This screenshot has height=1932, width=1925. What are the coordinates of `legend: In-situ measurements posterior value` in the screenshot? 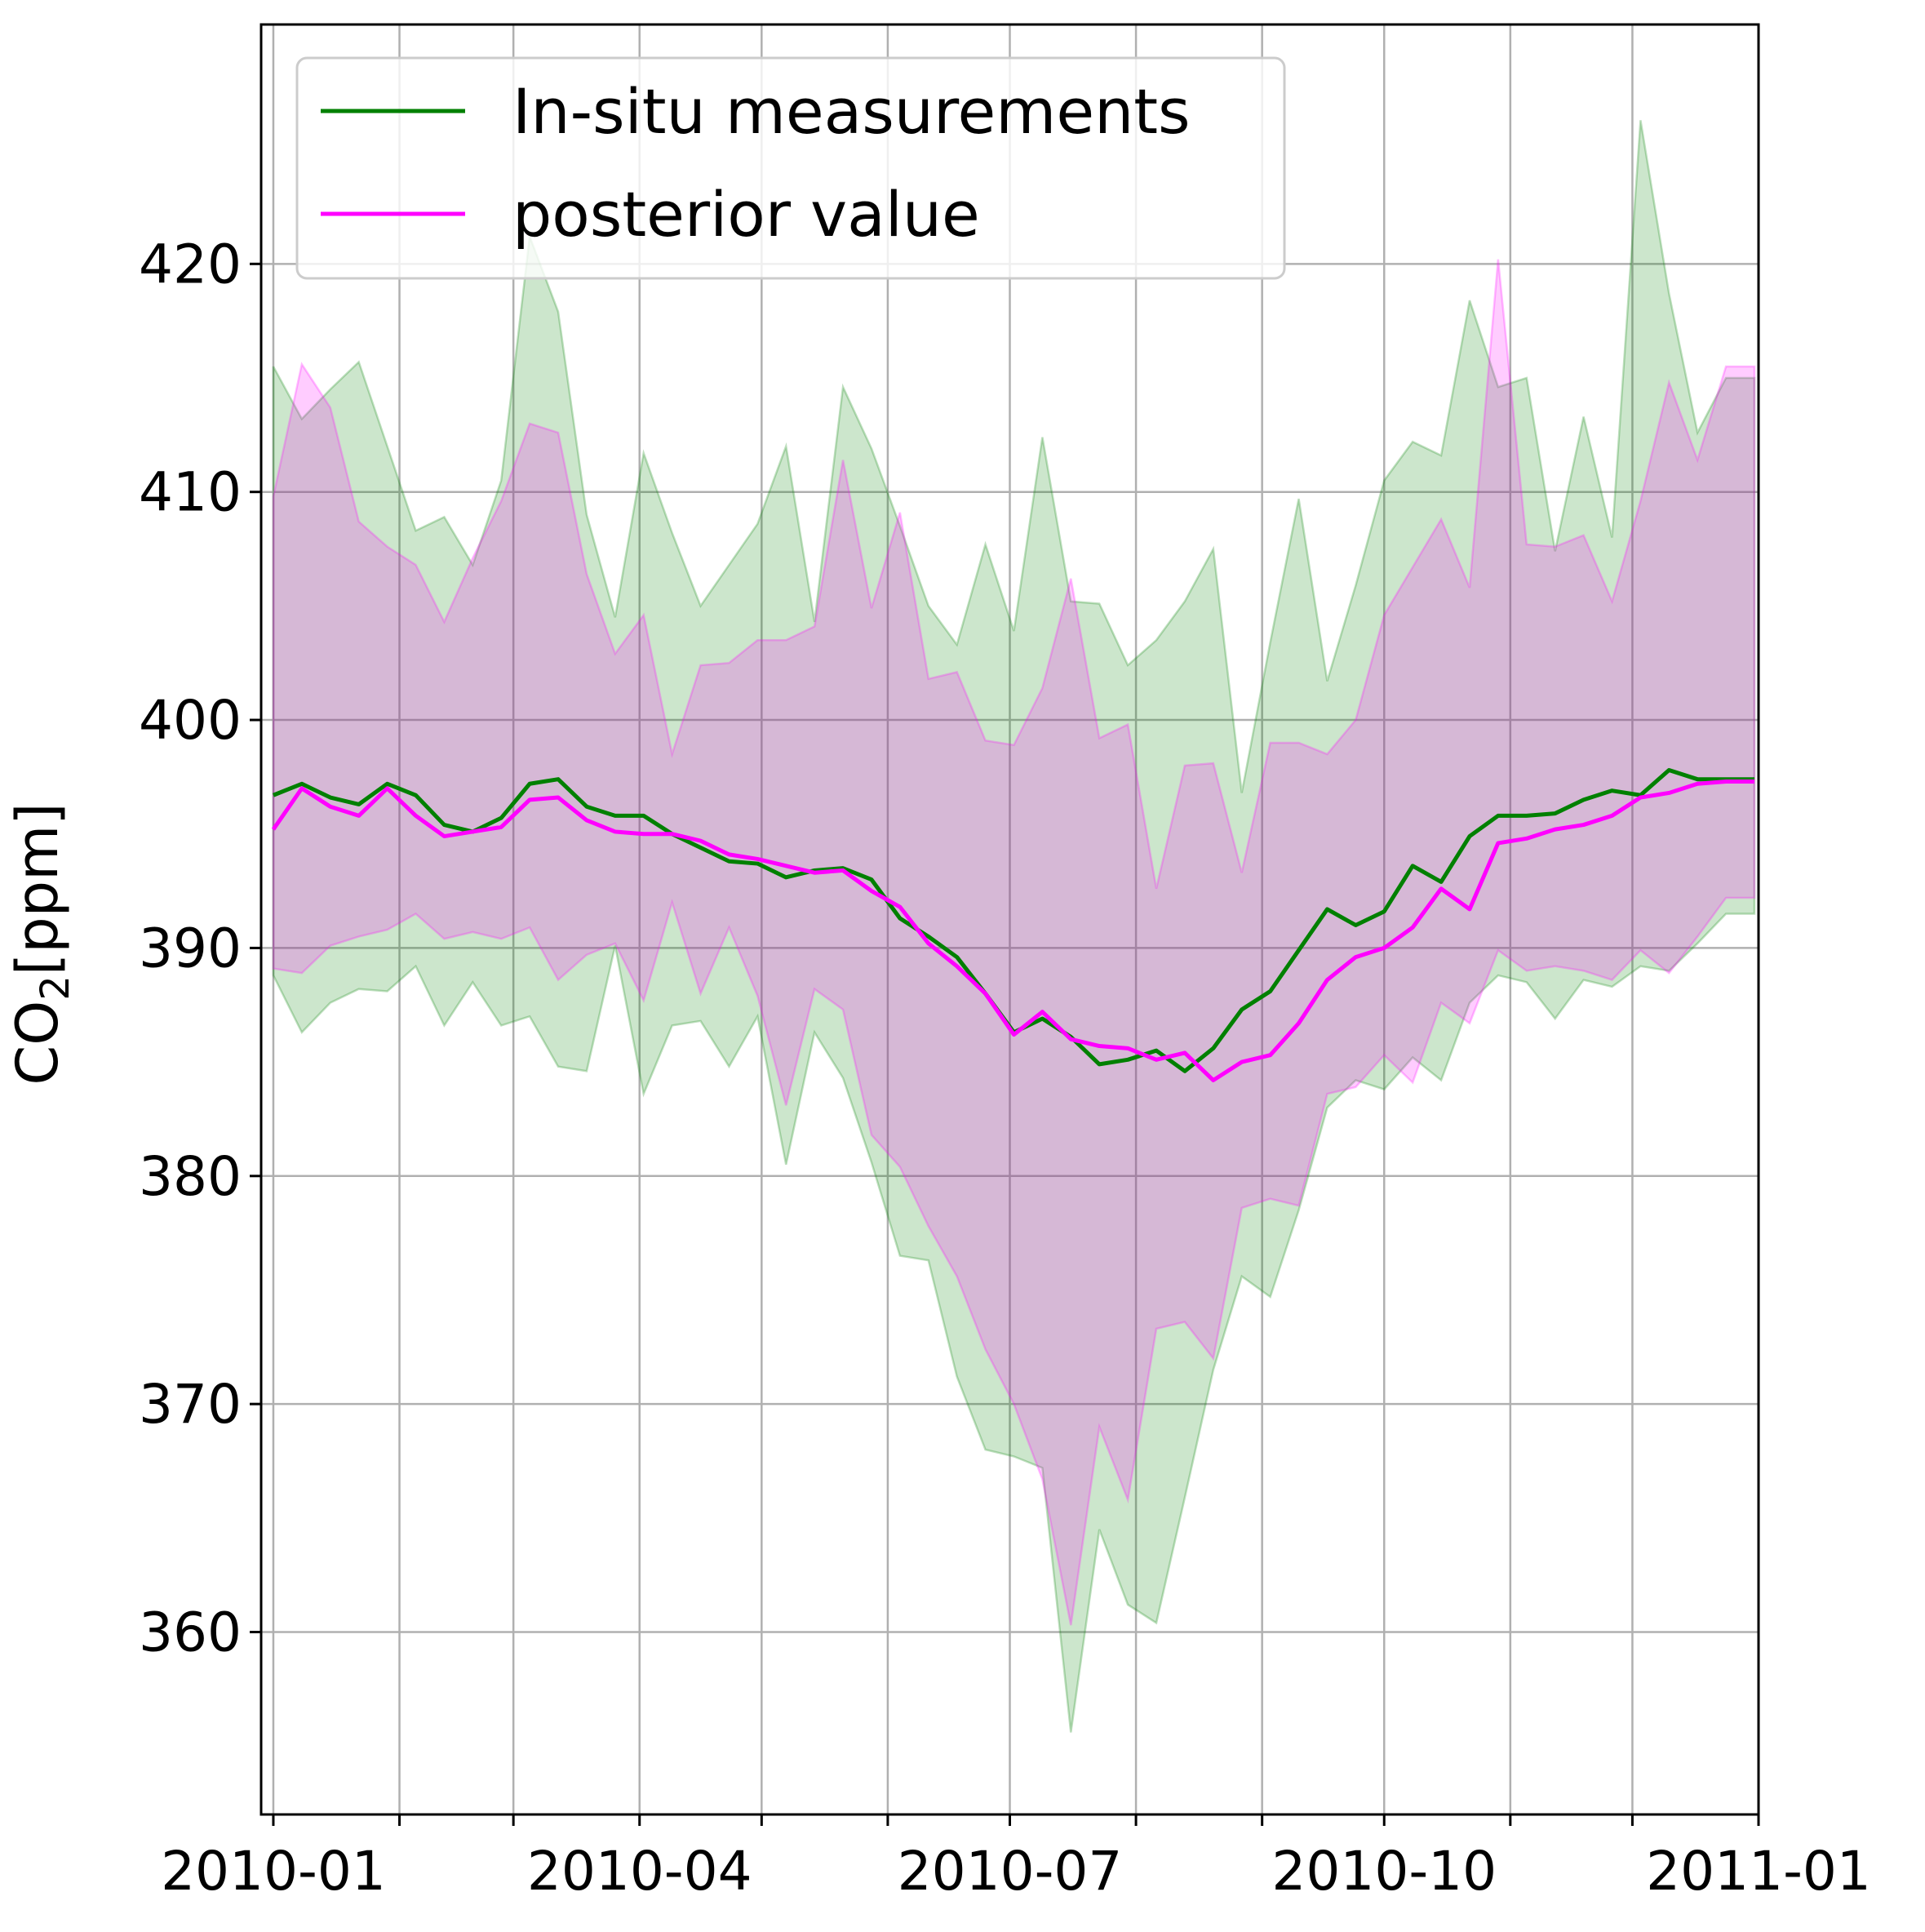 It's located at (790, 168).